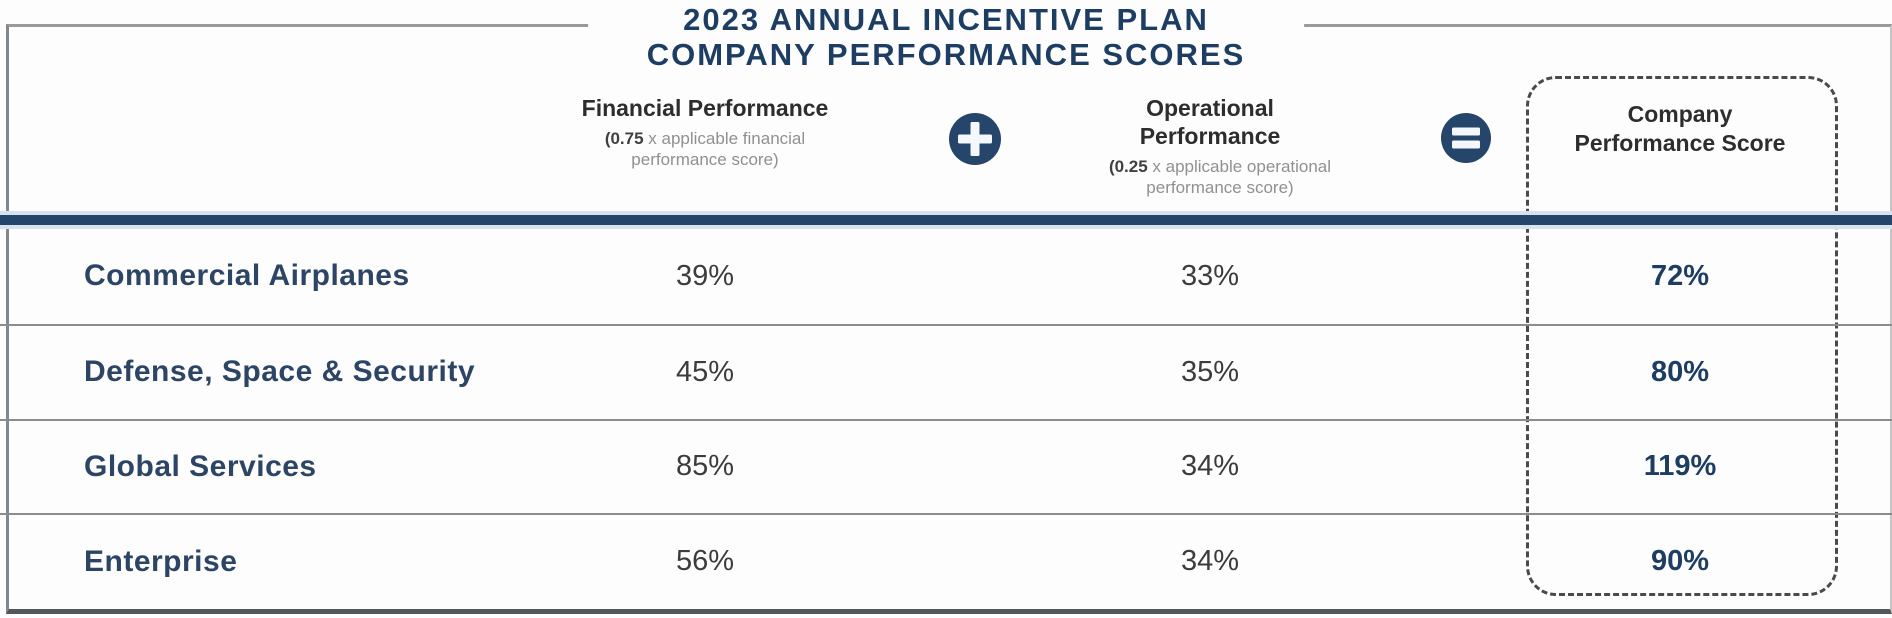 Image resolution: width=1892 pixels, height=618 pixels. What do you see at coordinates (1680, 143) in the screenshot?
I see `company-score-label-line2: Performance Score` at bounding box center [1680, 143].